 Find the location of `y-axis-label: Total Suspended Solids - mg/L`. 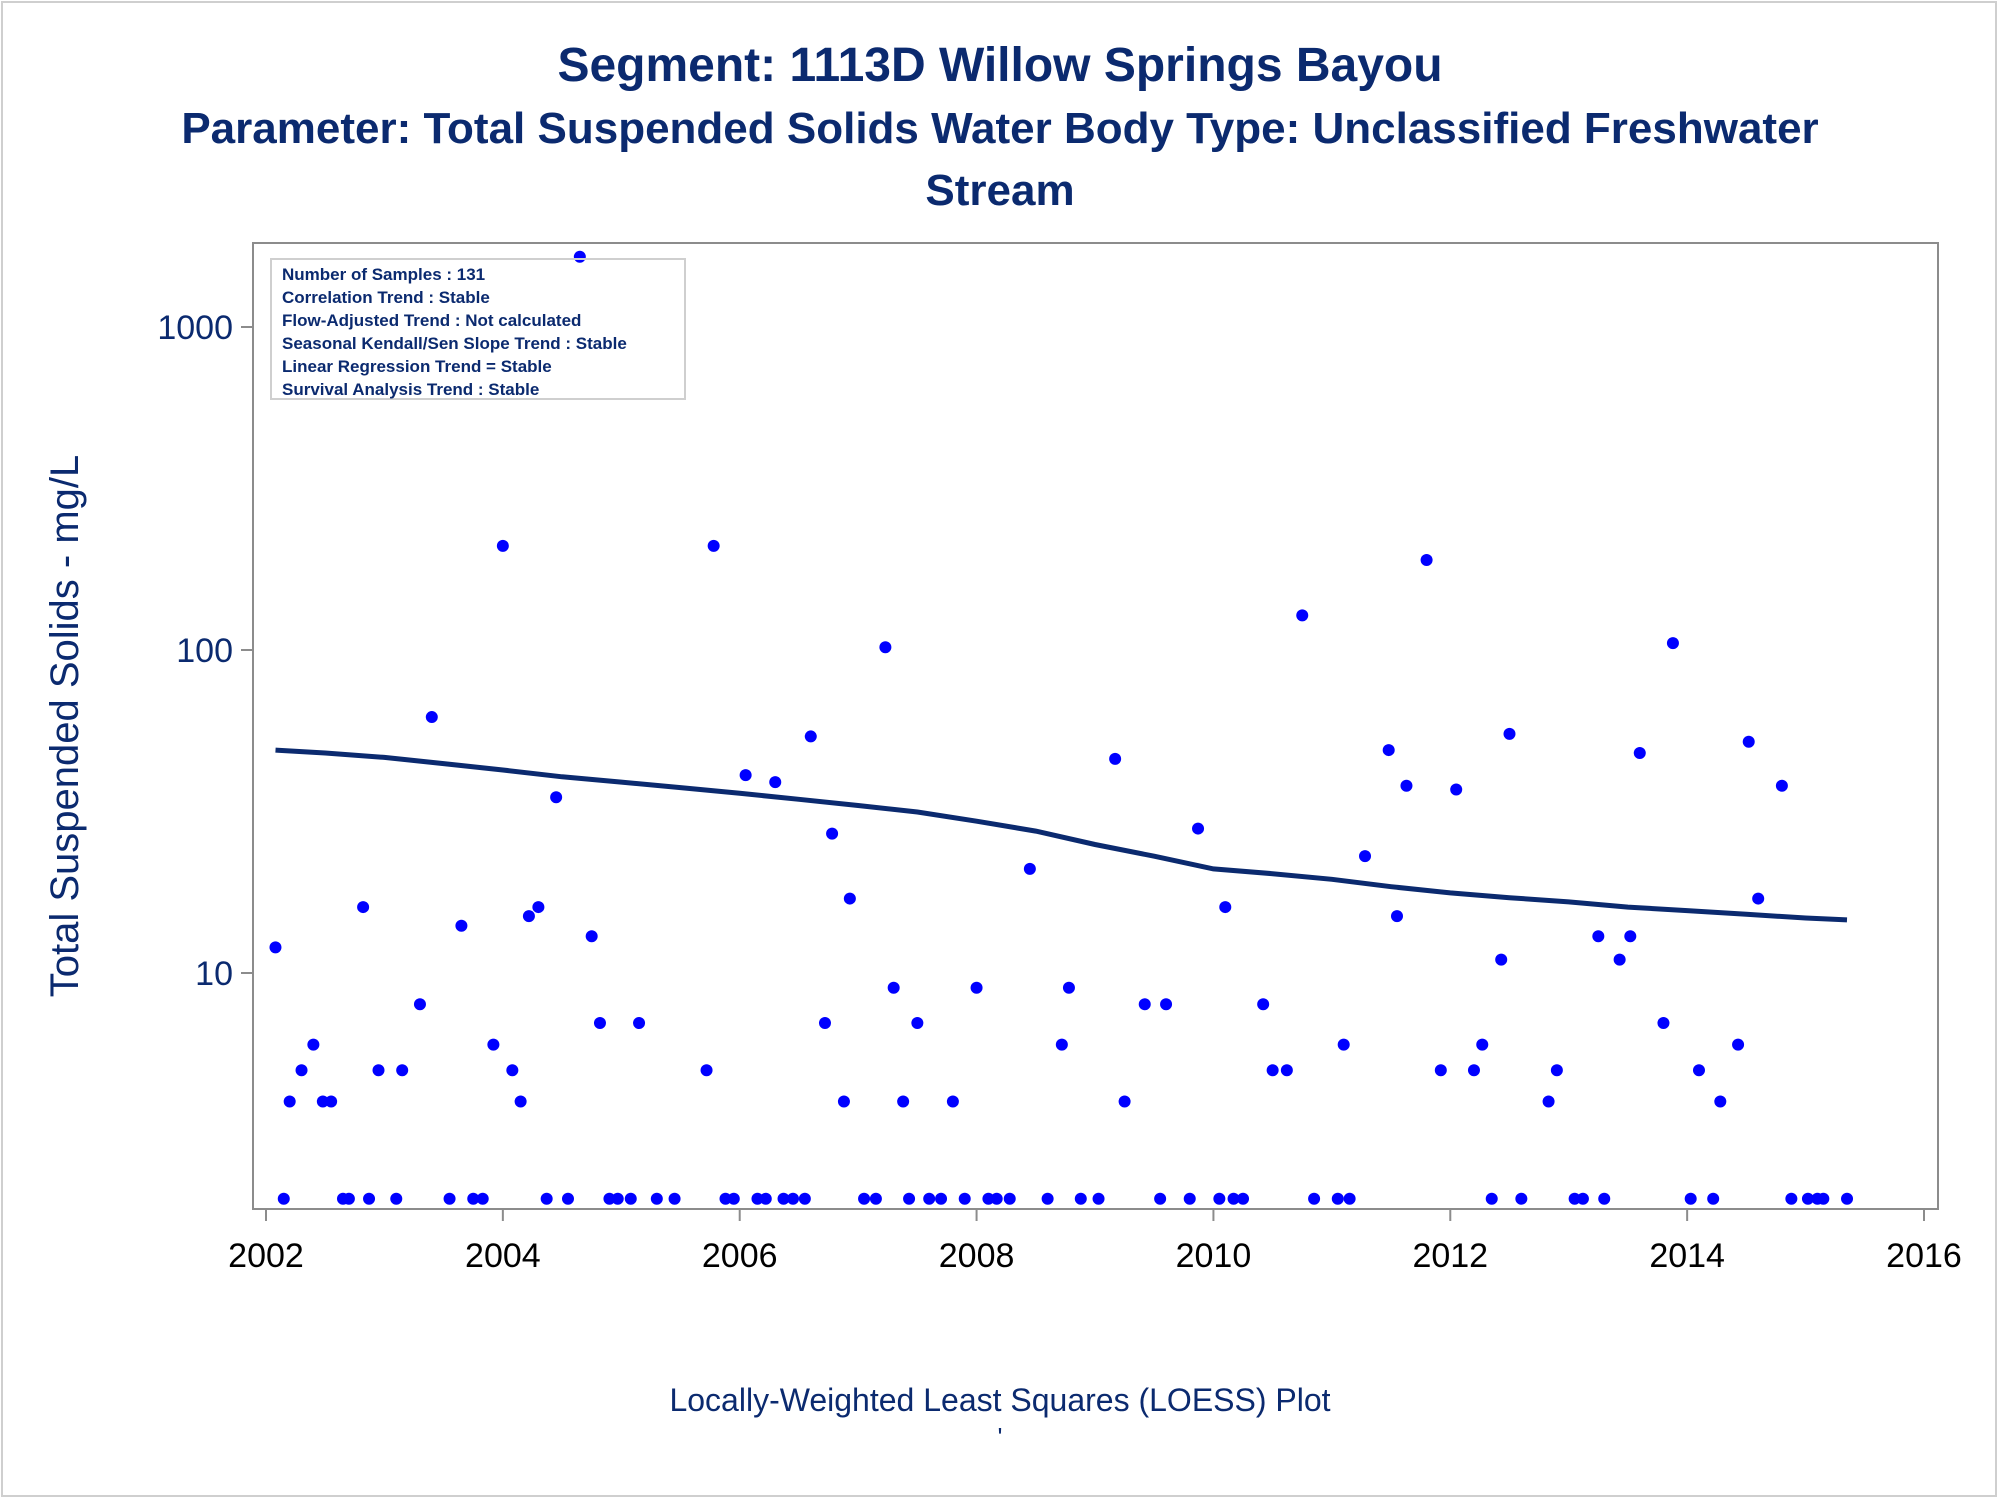

y-axis-label: Total Suspended Solids - mg/L is located at coordinates (65, 726).